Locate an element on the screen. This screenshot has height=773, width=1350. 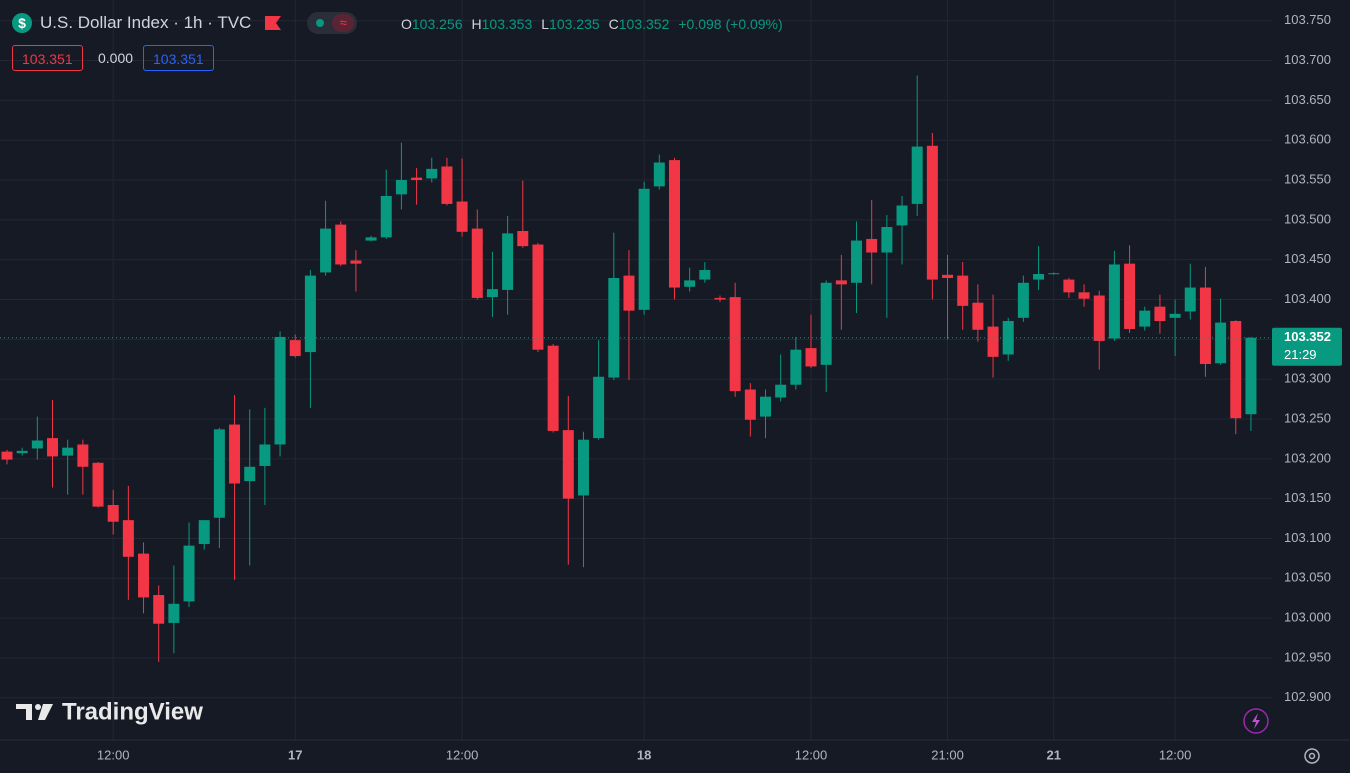
settings-icon is located at coordinates (1312, 756).